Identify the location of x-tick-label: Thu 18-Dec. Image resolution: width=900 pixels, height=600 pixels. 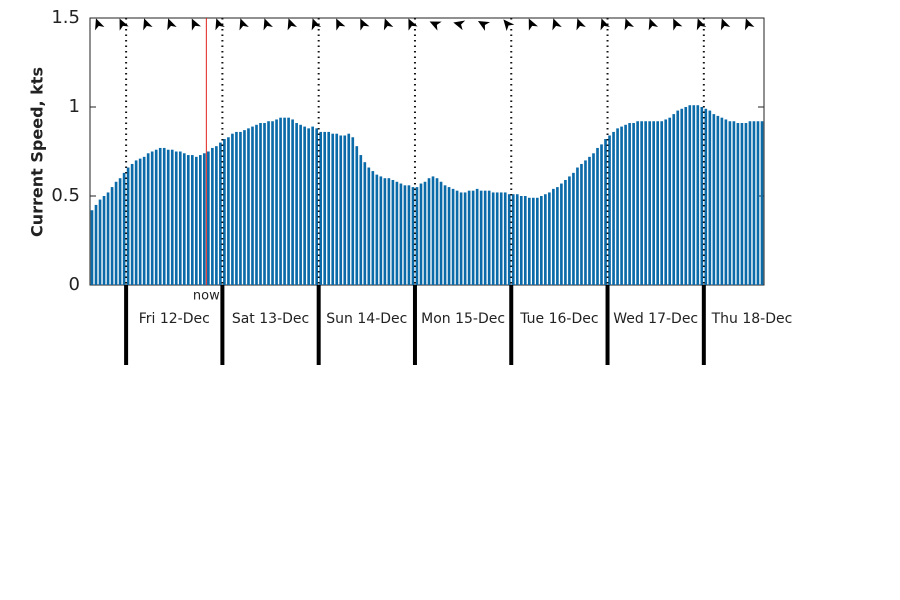
(752, 319).